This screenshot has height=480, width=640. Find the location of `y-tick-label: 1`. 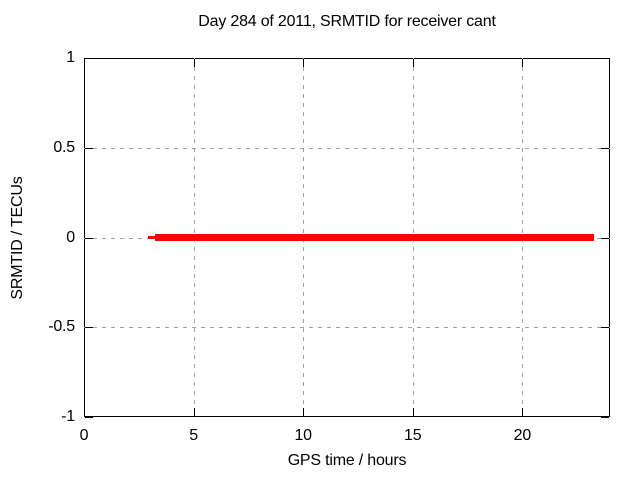

y-tick-label: 1 is located at coordinates (70, 57).